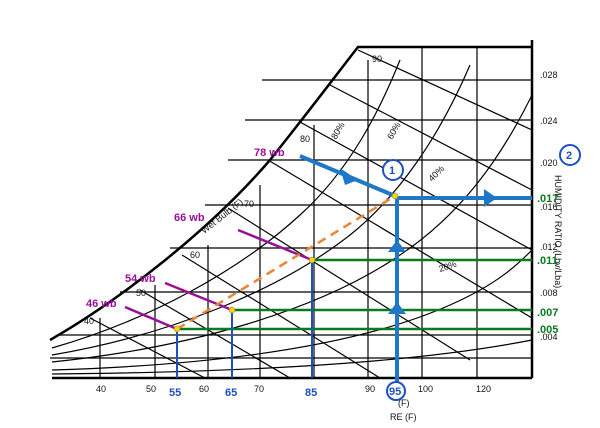  I want to click on callout-1: 1, so click(393, 170).